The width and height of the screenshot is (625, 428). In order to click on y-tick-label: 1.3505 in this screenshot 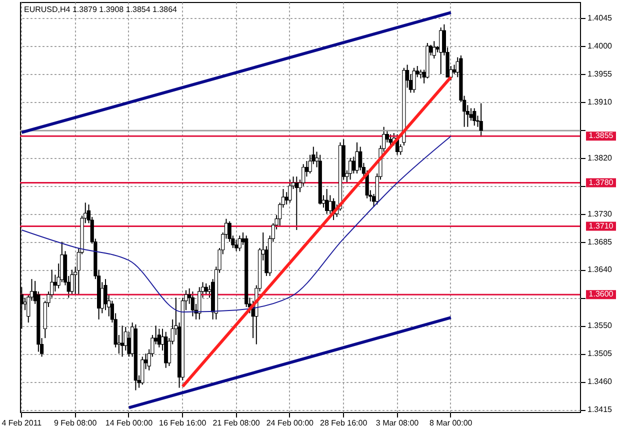, I will do `click(600, 353)`.